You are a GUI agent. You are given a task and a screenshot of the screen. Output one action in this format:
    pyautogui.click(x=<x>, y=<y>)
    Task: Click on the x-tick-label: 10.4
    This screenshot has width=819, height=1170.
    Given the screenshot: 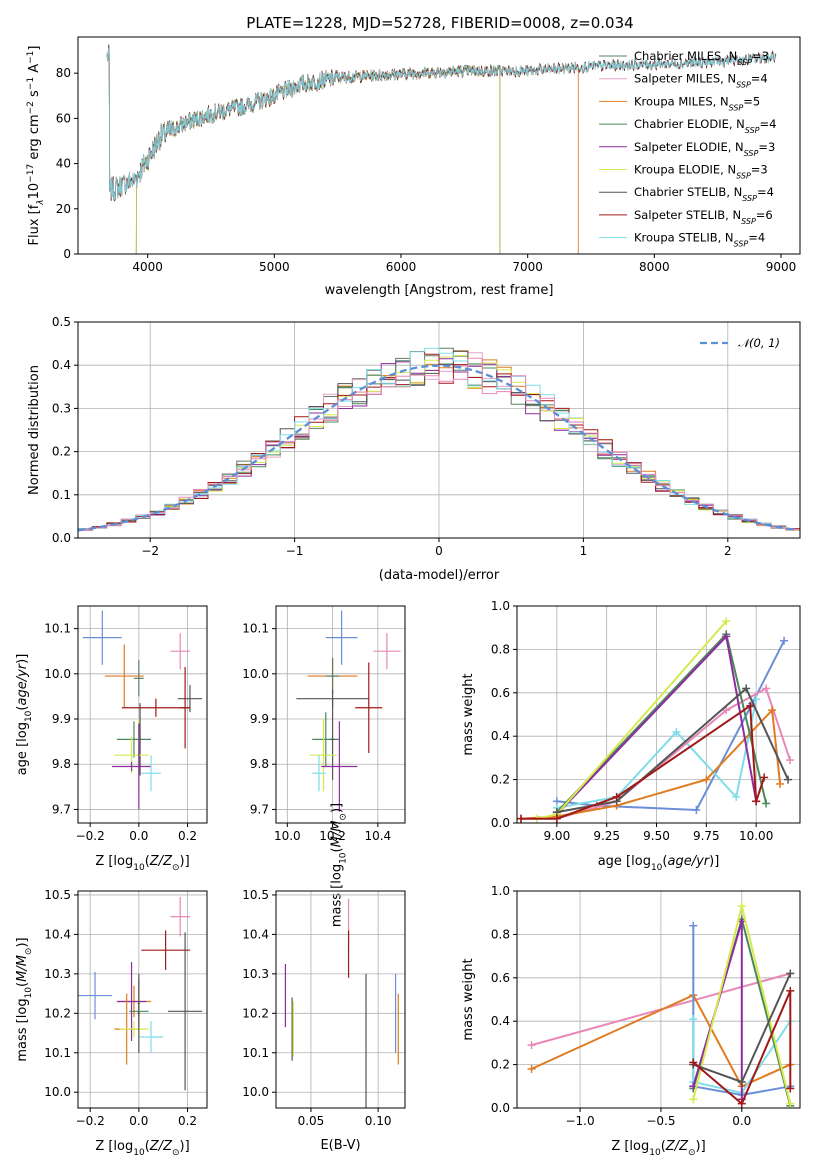 What is the action you would take?
    pyautogui.click(x=377, y=836)
    